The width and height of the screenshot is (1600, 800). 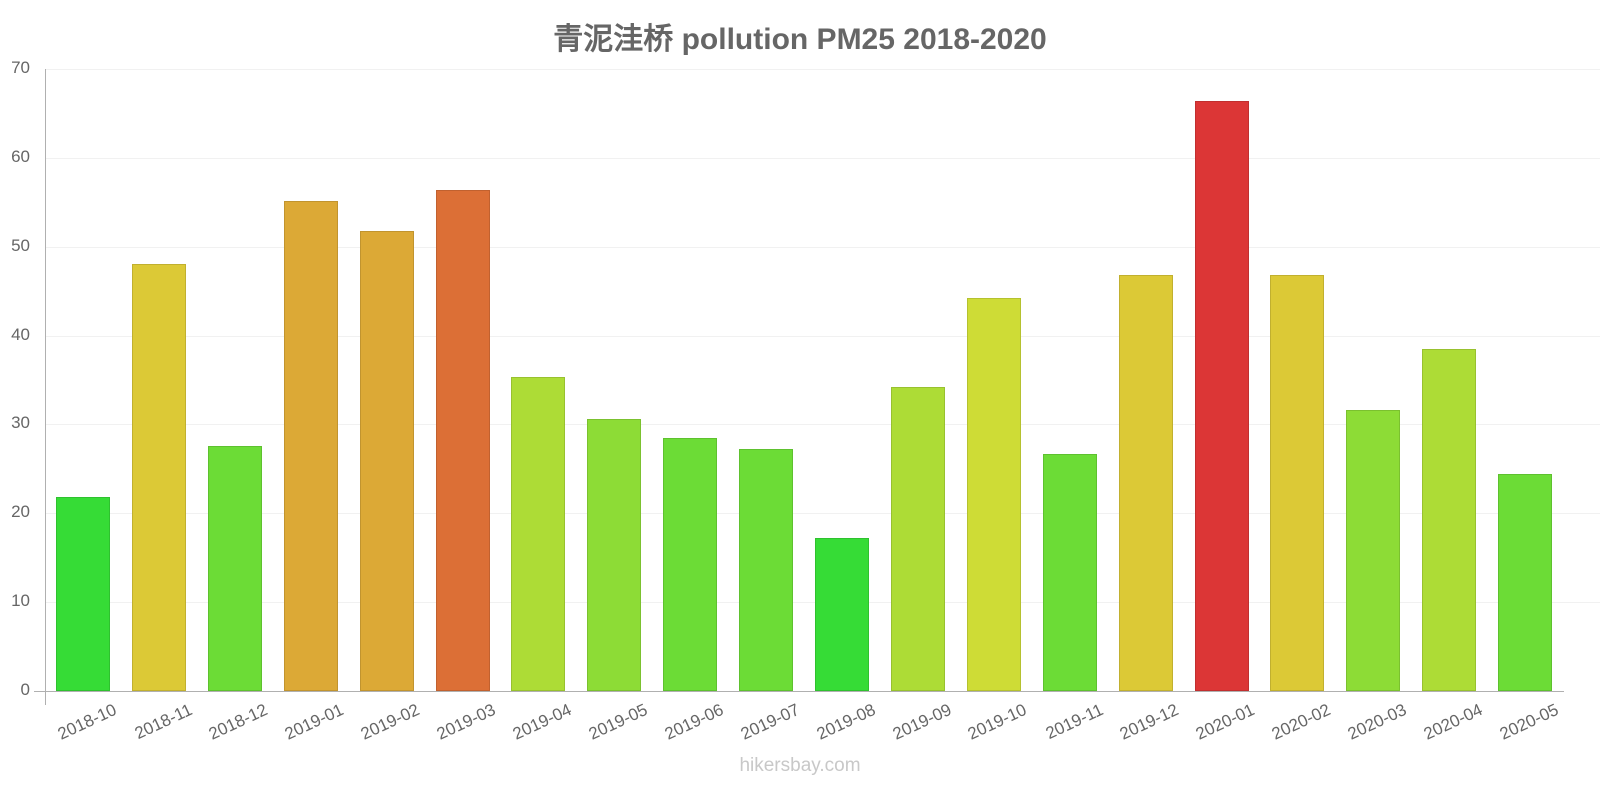 I want to click on y-axis-line, so click(x=45, y=387).